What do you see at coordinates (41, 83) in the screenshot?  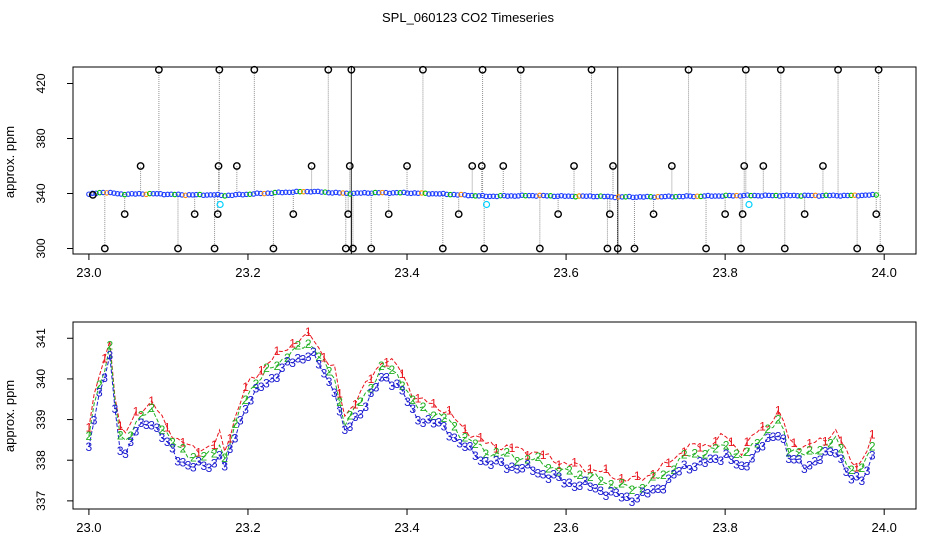 I see `y-tick-label: 420` at bounding box center [41, 83].